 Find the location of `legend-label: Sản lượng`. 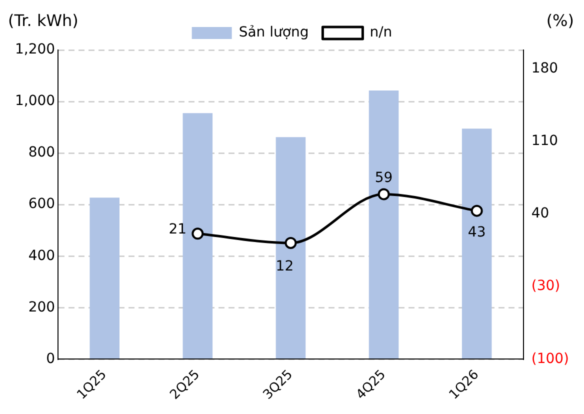

legend-label: Sản lượng is located at coordinates (273, 32).